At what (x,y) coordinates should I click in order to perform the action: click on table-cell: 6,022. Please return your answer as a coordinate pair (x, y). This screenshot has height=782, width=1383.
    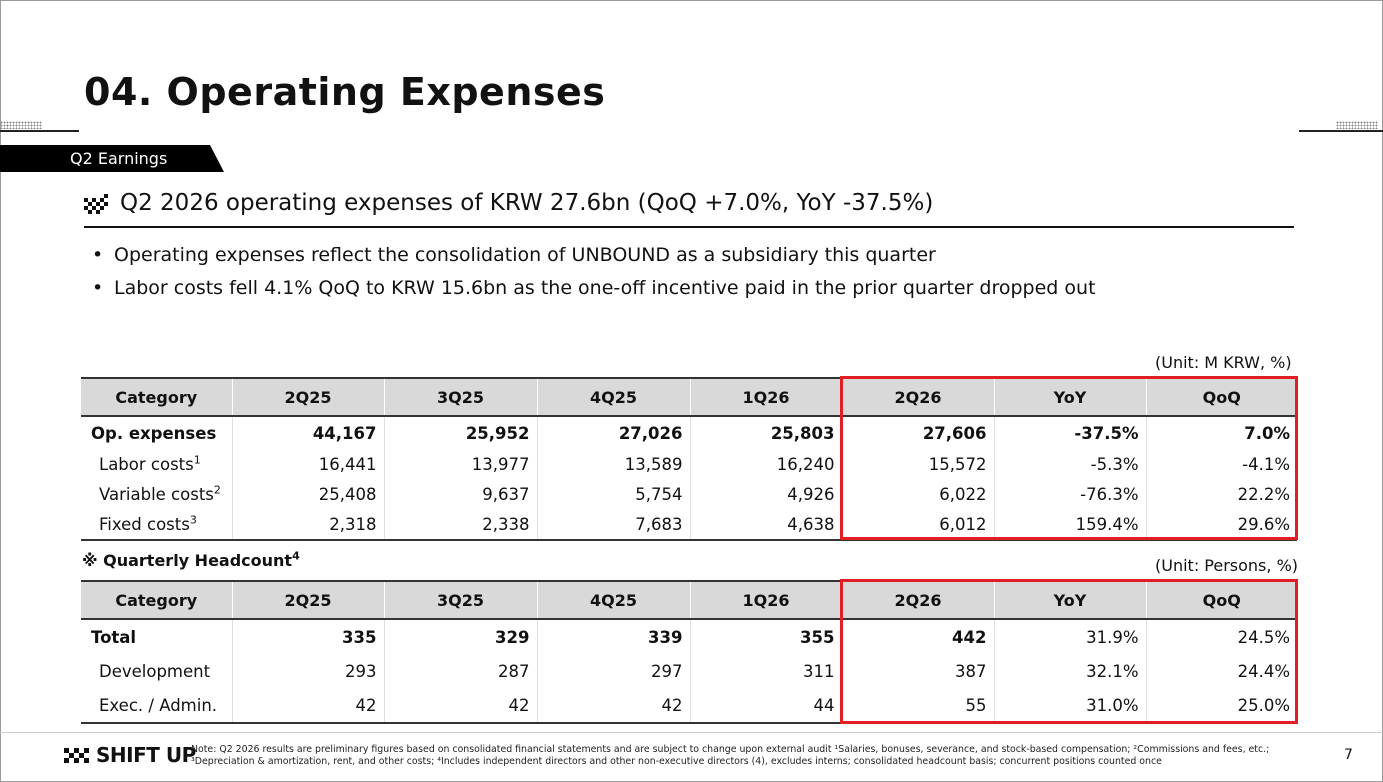
    Looking at the image, I should click on (917, 494).